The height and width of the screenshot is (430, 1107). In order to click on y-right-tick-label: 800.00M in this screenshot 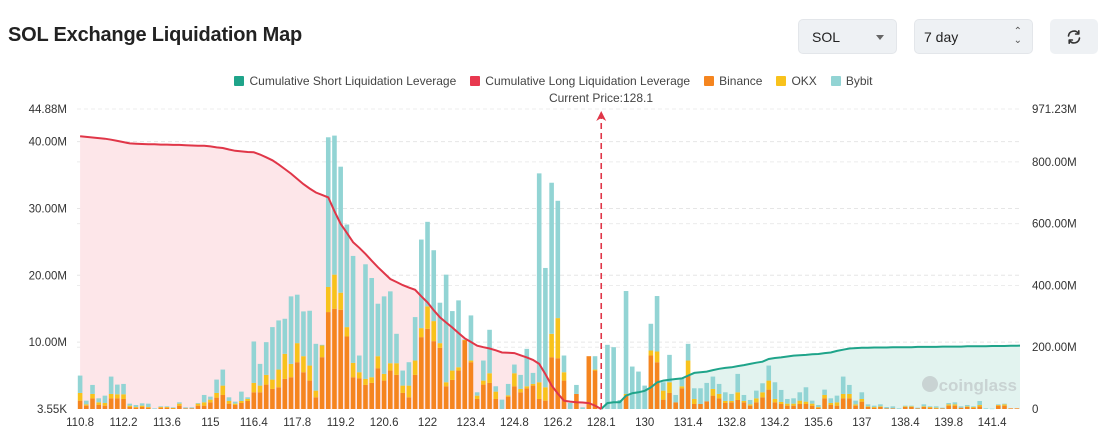, I will do `click(1054, 163)`.